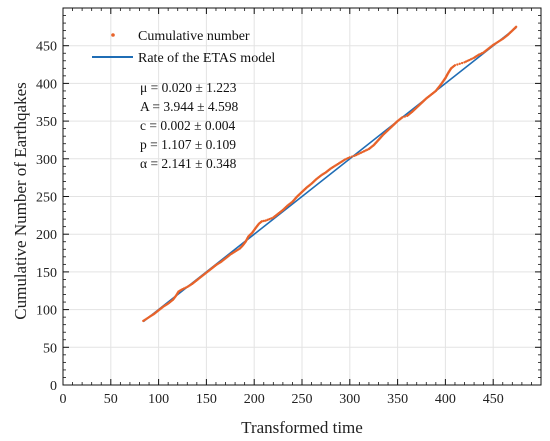 This screenshot has width=550, height=441. I want to click on y-tick-label: 400, so click(46, 84).